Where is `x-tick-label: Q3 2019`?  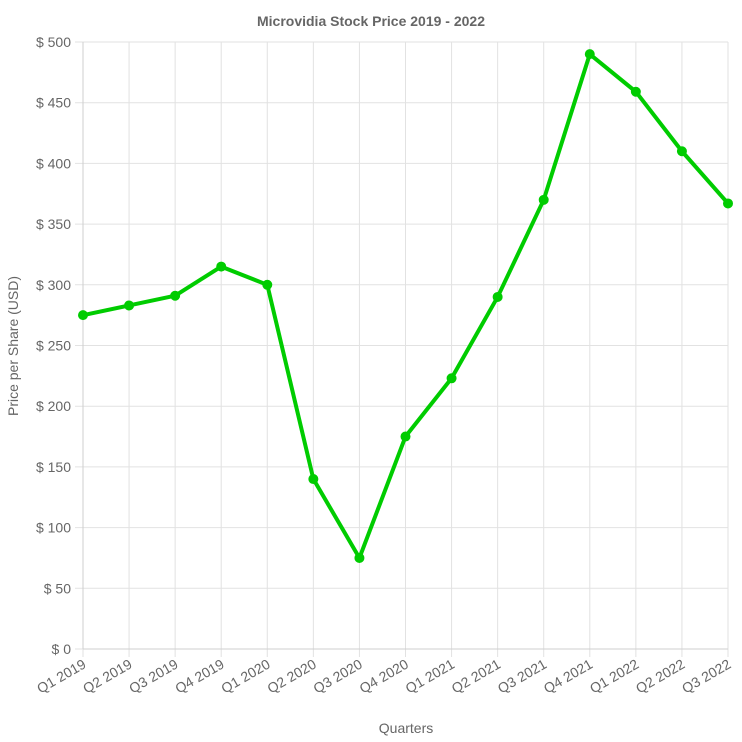
x-tick-label: Q3 2019 is located at coordinates (153, 676).